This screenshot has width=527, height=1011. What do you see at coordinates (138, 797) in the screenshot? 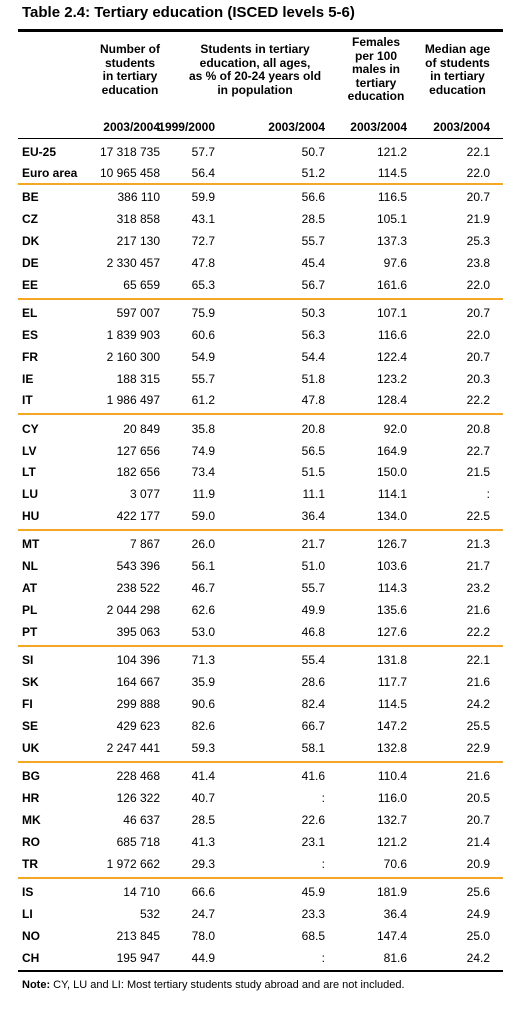
I see `cell: 126 322` at bounding box center [138, 797].